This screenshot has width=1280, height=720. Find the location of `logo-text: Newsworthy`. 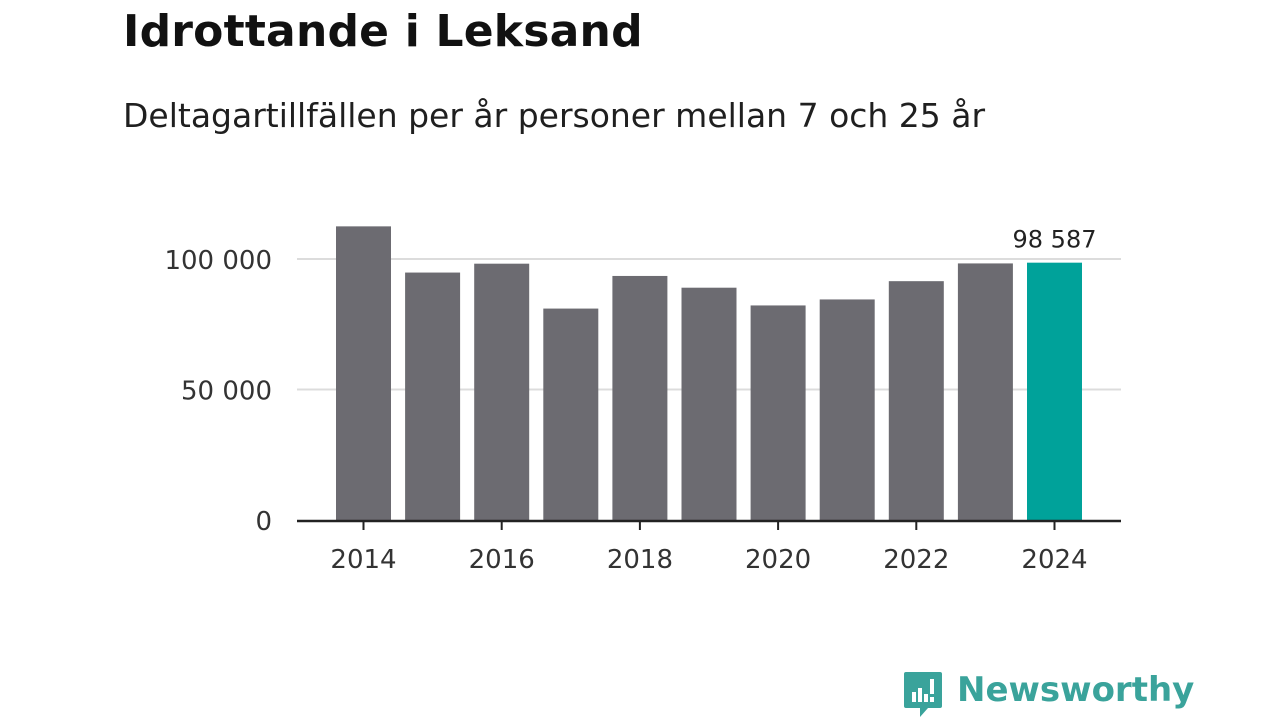

logo-text: Newsworthy is located at coordinates (1076, 690).